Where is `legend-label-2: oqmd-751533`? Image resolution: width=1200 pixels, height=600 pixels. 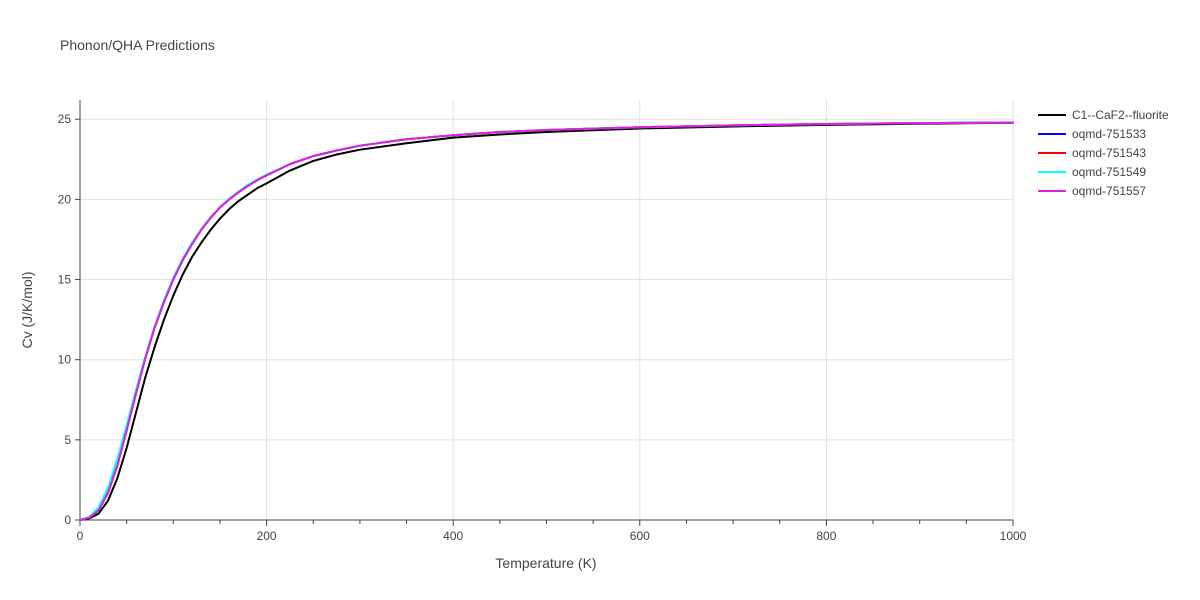 legend-label-2: oqmd-751533 is located at coordinates (1109, 134).